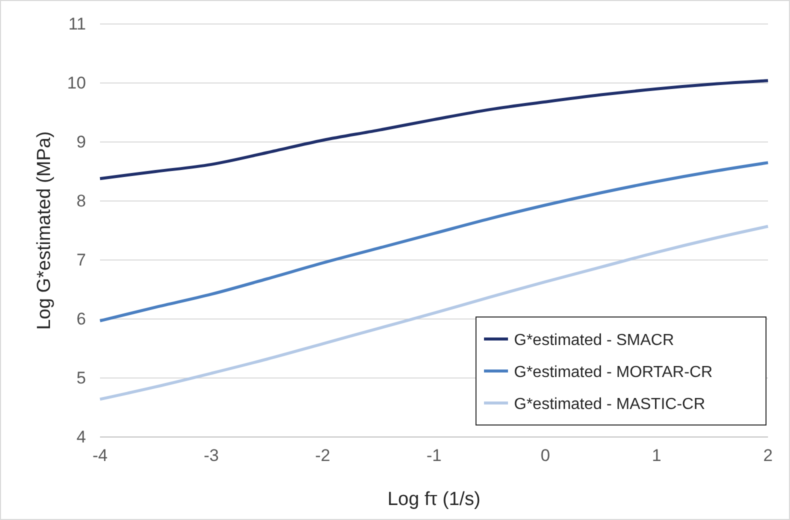 The height and width of the screenshot is (520, 790). Describe the element at coordinates (100, 456) in the screenshot. I see `x-tick-label: -4` at that location.